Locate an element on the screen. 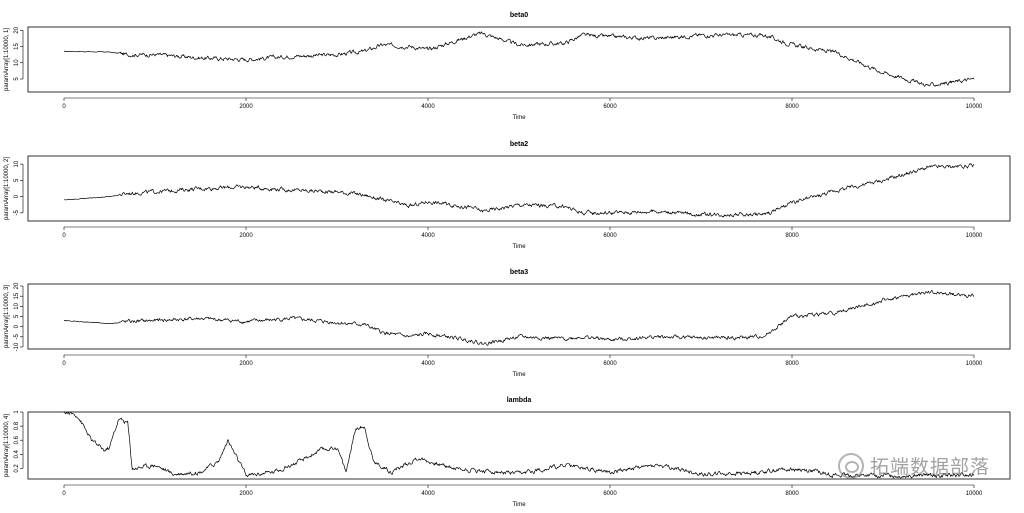 Image resolution: width=1024 pixels, height=513 pixels. plot-title: lambda is located at coordinates (519, 400).